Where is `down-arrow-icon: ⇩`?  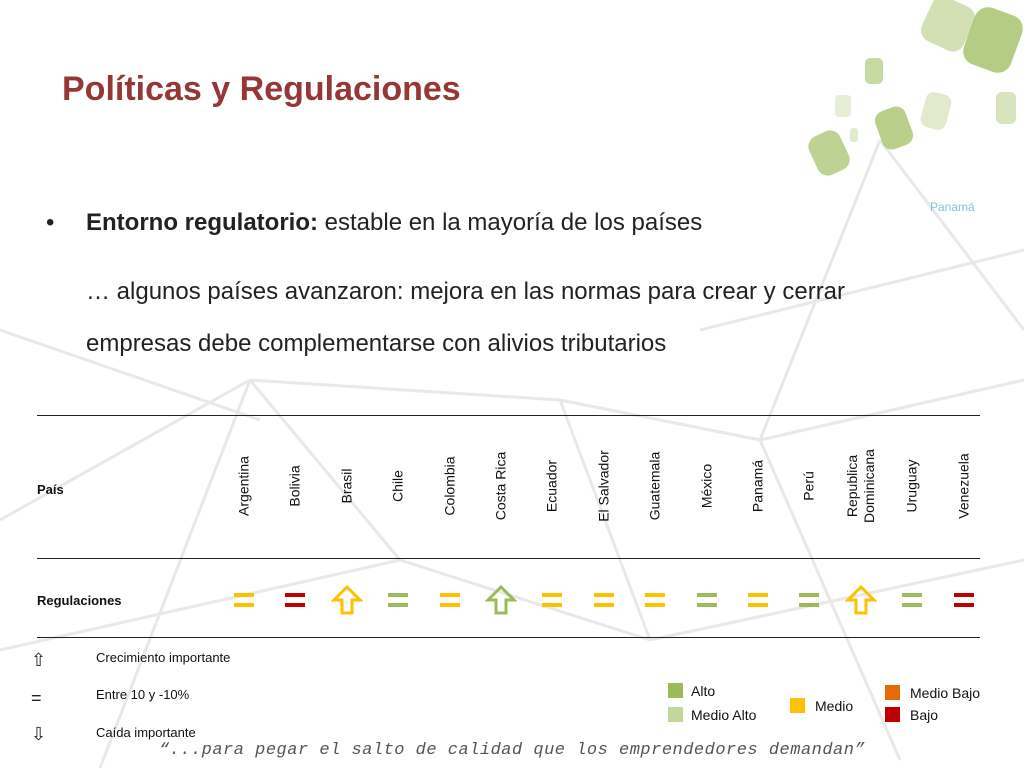 down-arrow-icon: ⇩ is located at coordinates (39, 734).